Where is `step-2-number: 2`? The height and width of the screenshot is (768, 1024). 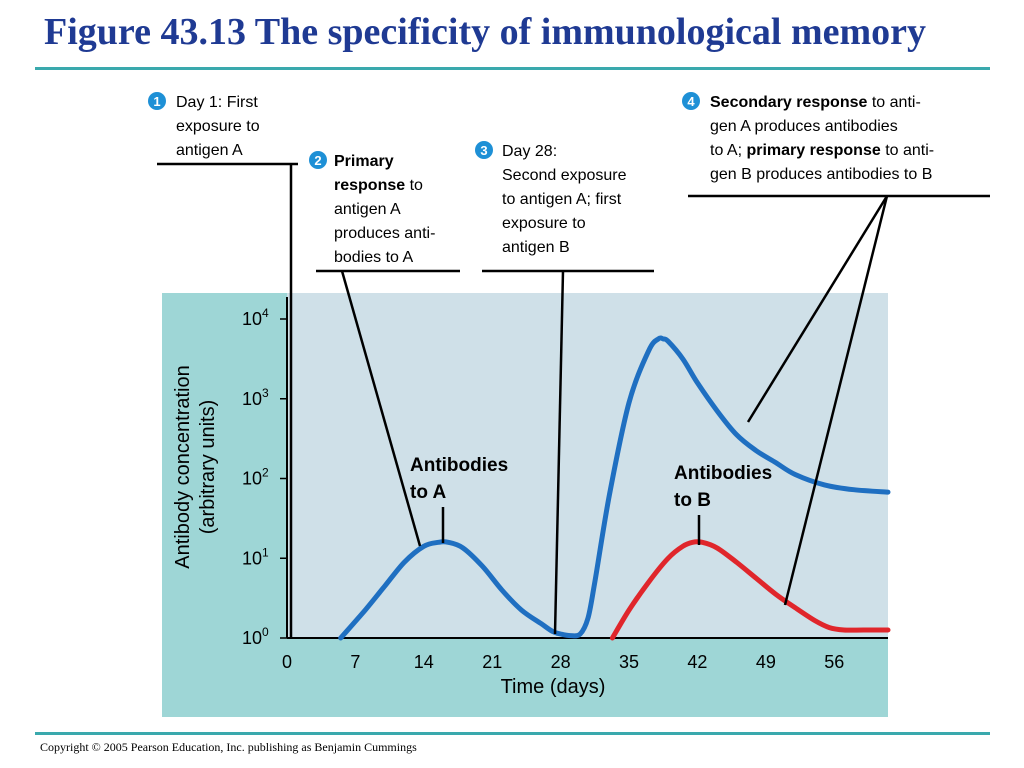
step-2-number: 2 is located at coordinates (317, 160).